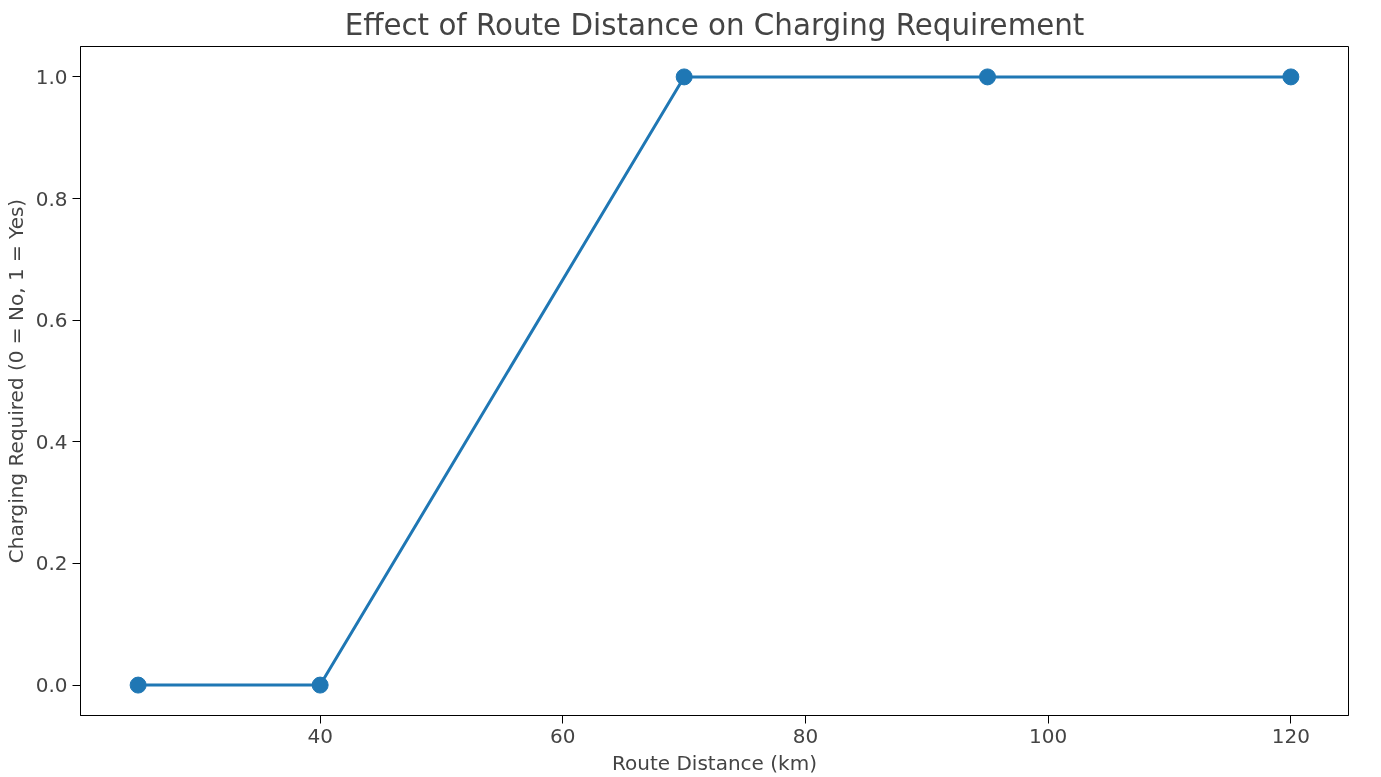  Describe the element at coordinates (320, 735) in the screenshot. I see `x-tick-label: 40` at that location.